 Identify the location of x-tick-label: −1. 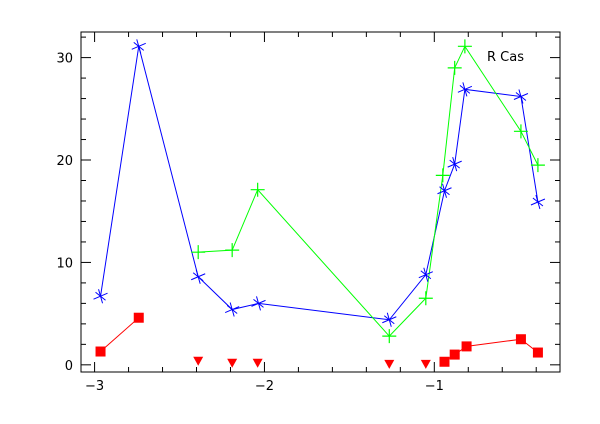
(434, 386).